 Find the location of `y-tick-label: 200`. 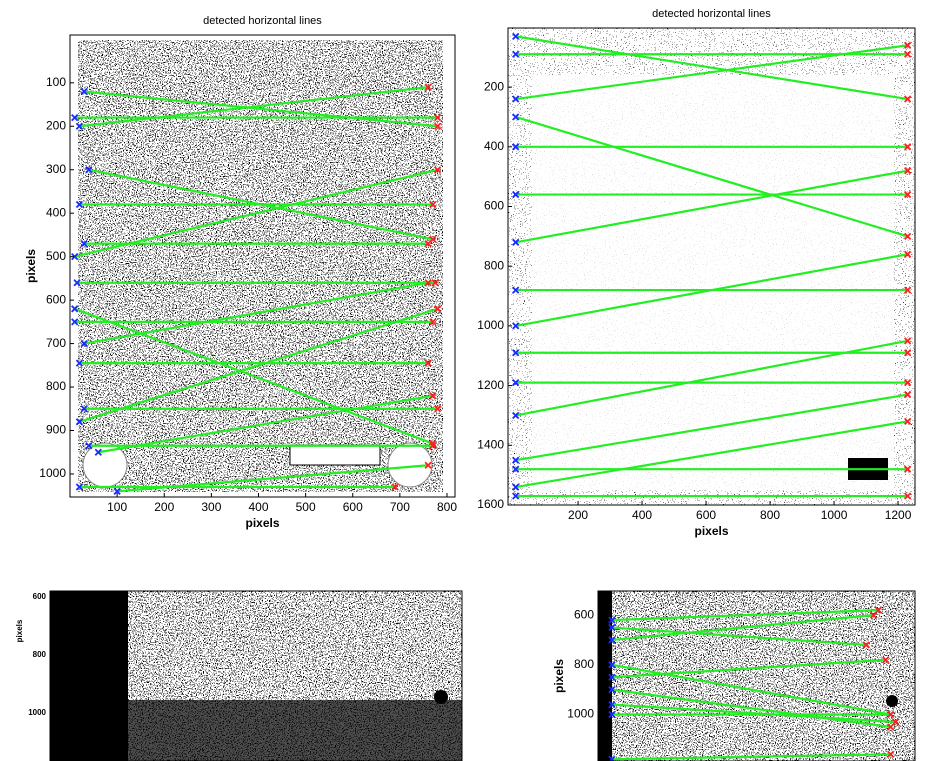

y-tick-label: 200 is located at coordinates (56, 125).